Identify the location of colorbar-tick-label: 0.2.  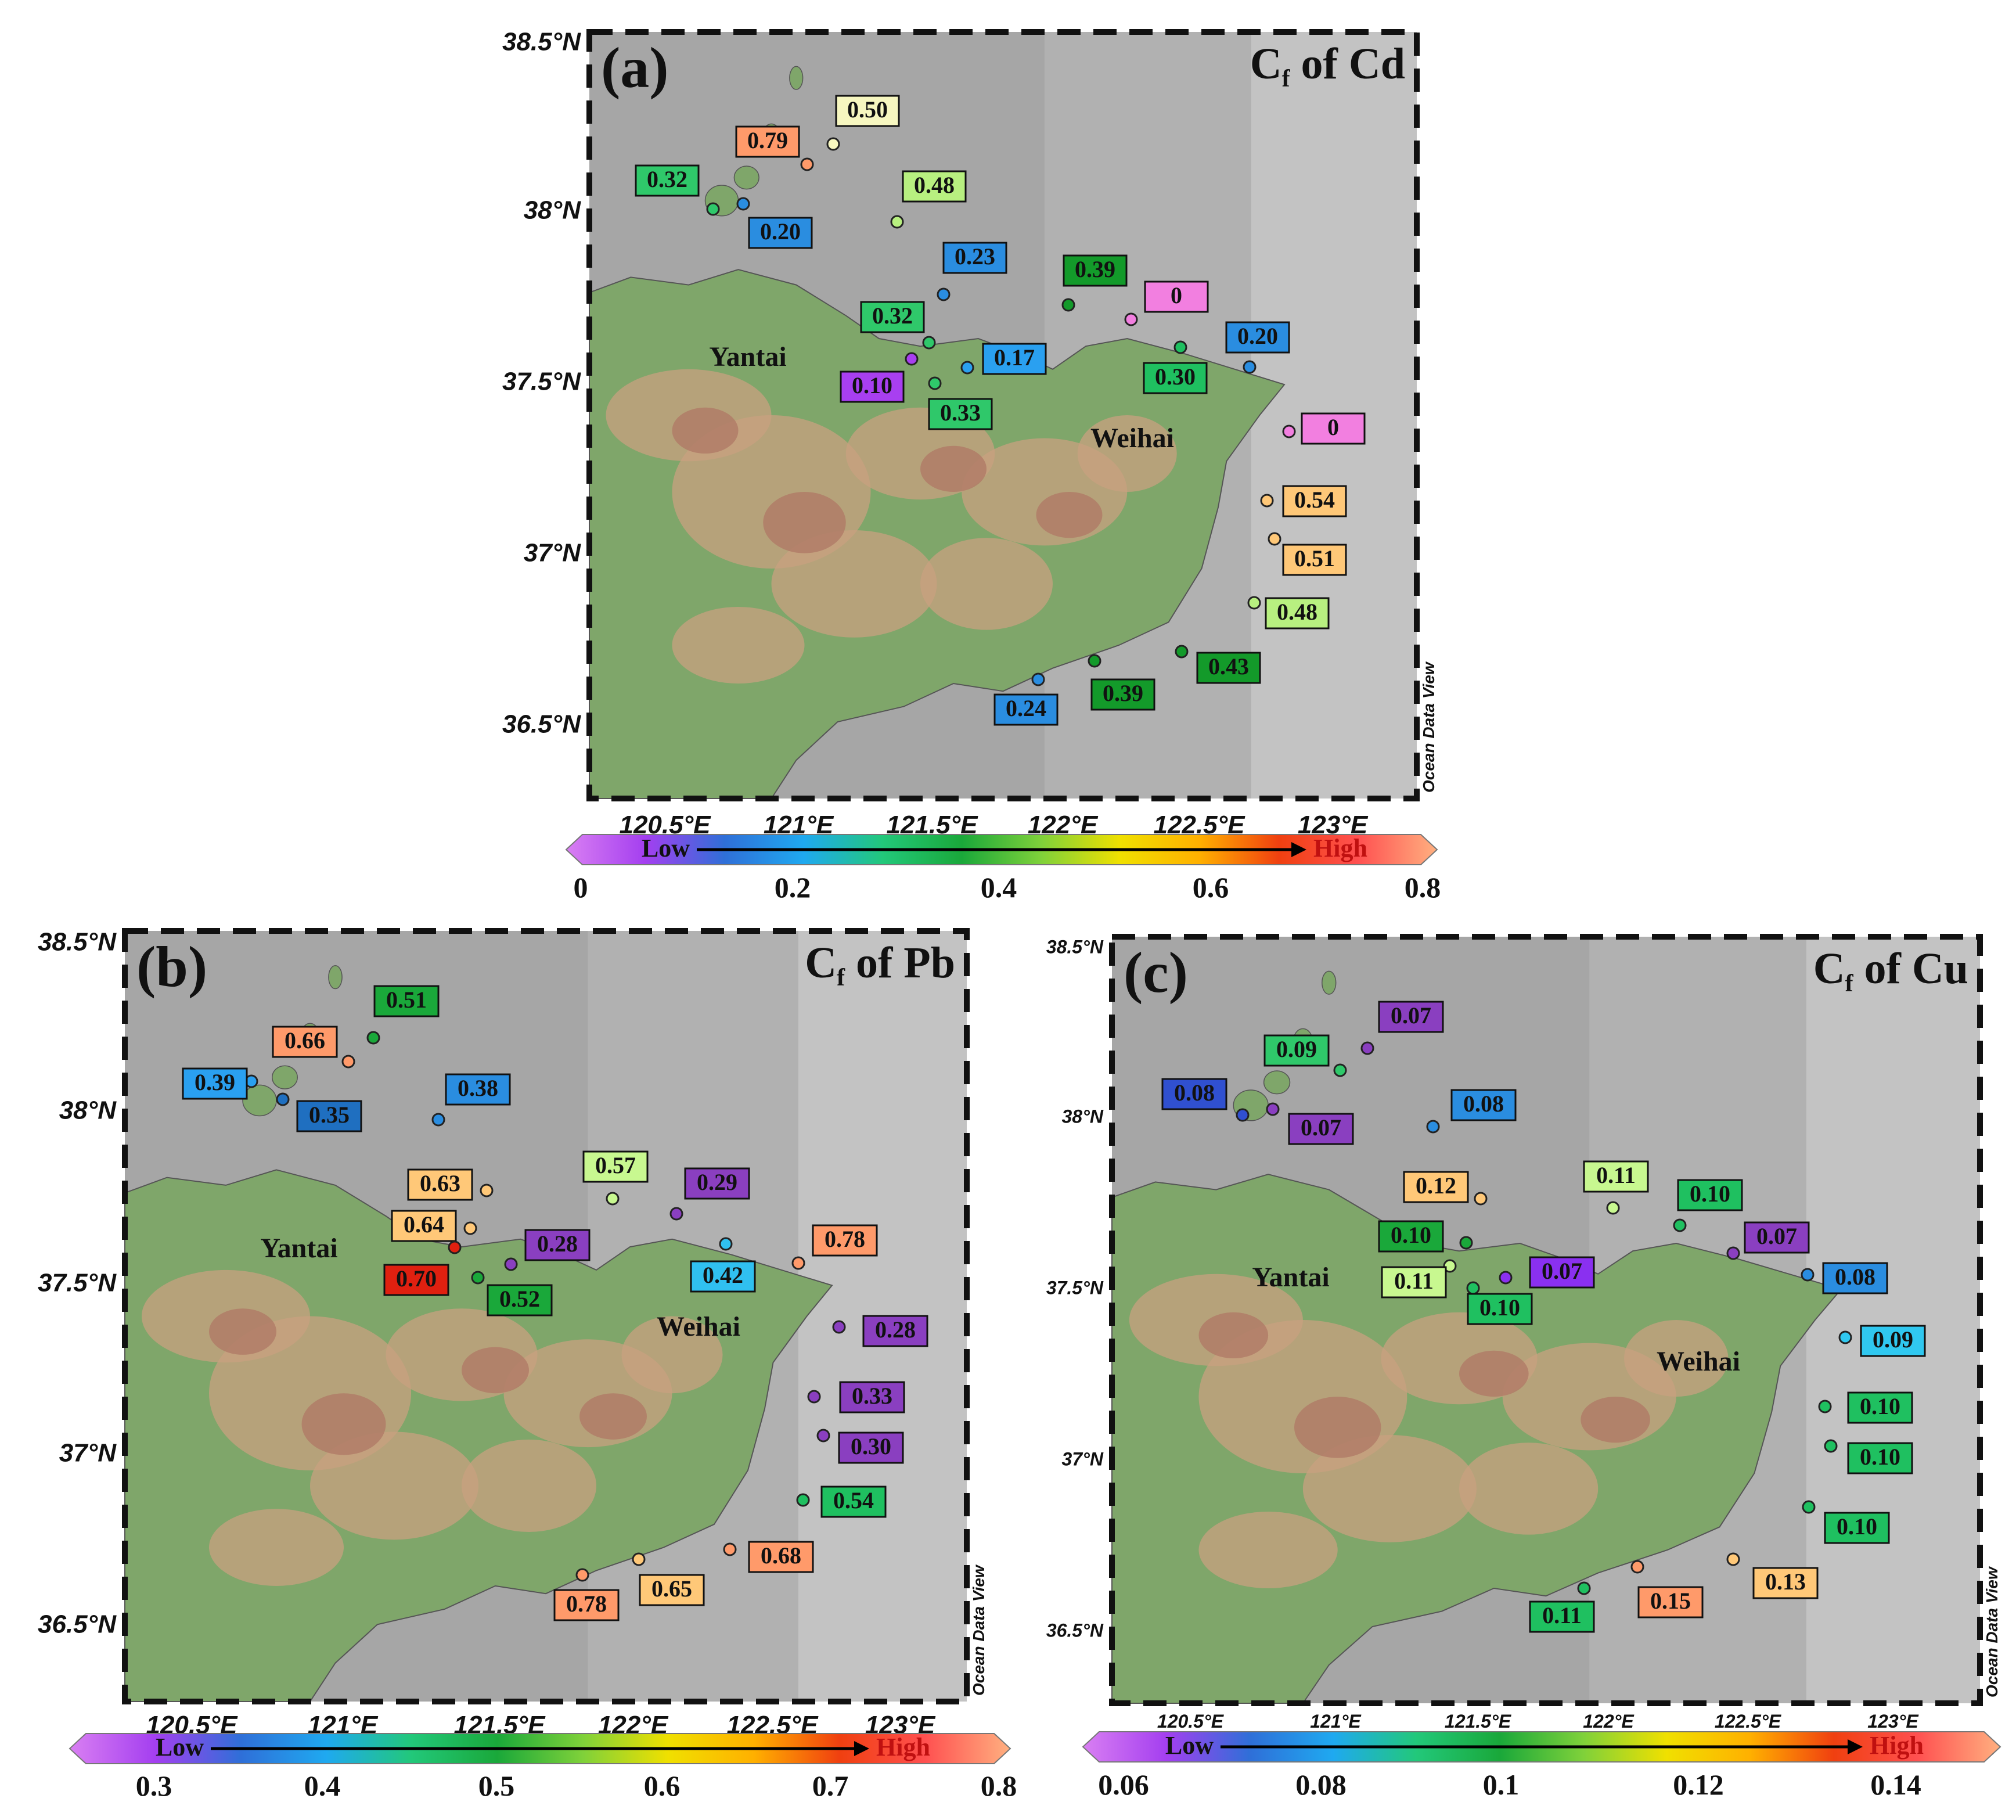
(793, 888).